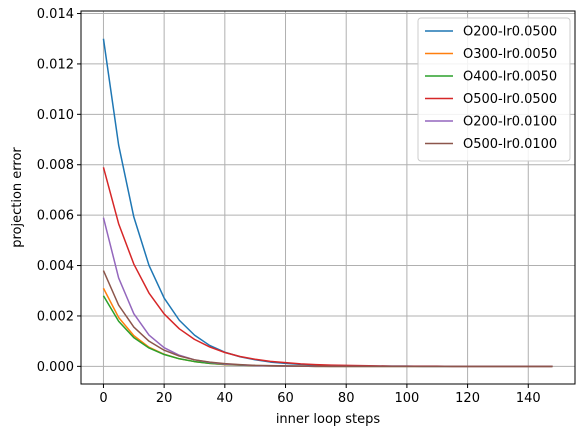 The image size is (588, 436). I want to click on legend-label-5: O500-lr0.0100, so click(510, 144).